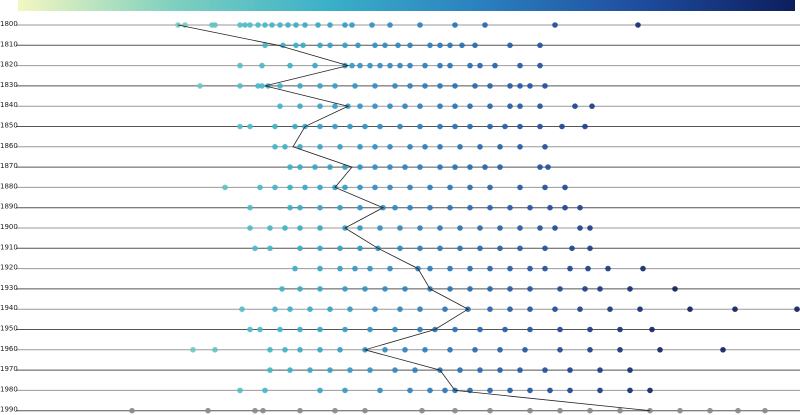  I want to click on row-label: 1880, so click(9, 186).